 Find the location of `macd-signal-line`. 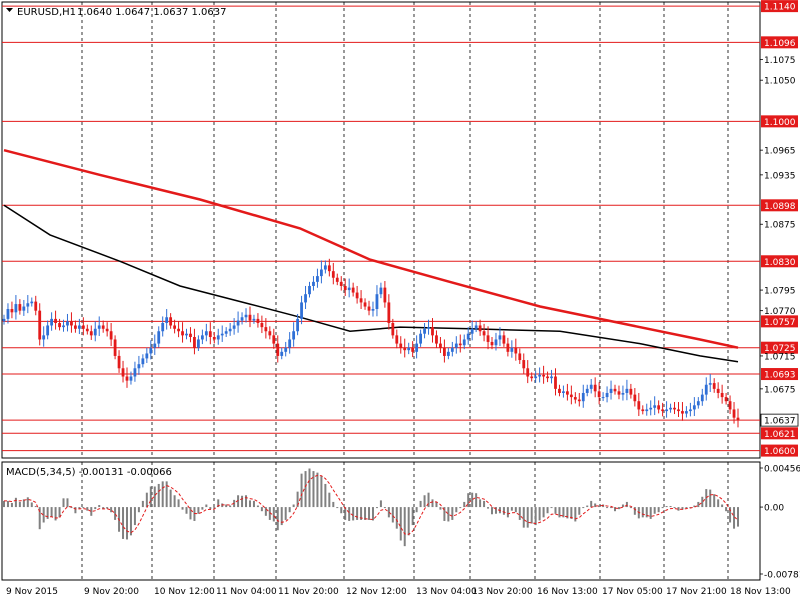

macd-signal-line is located at coordinates (371, 504).